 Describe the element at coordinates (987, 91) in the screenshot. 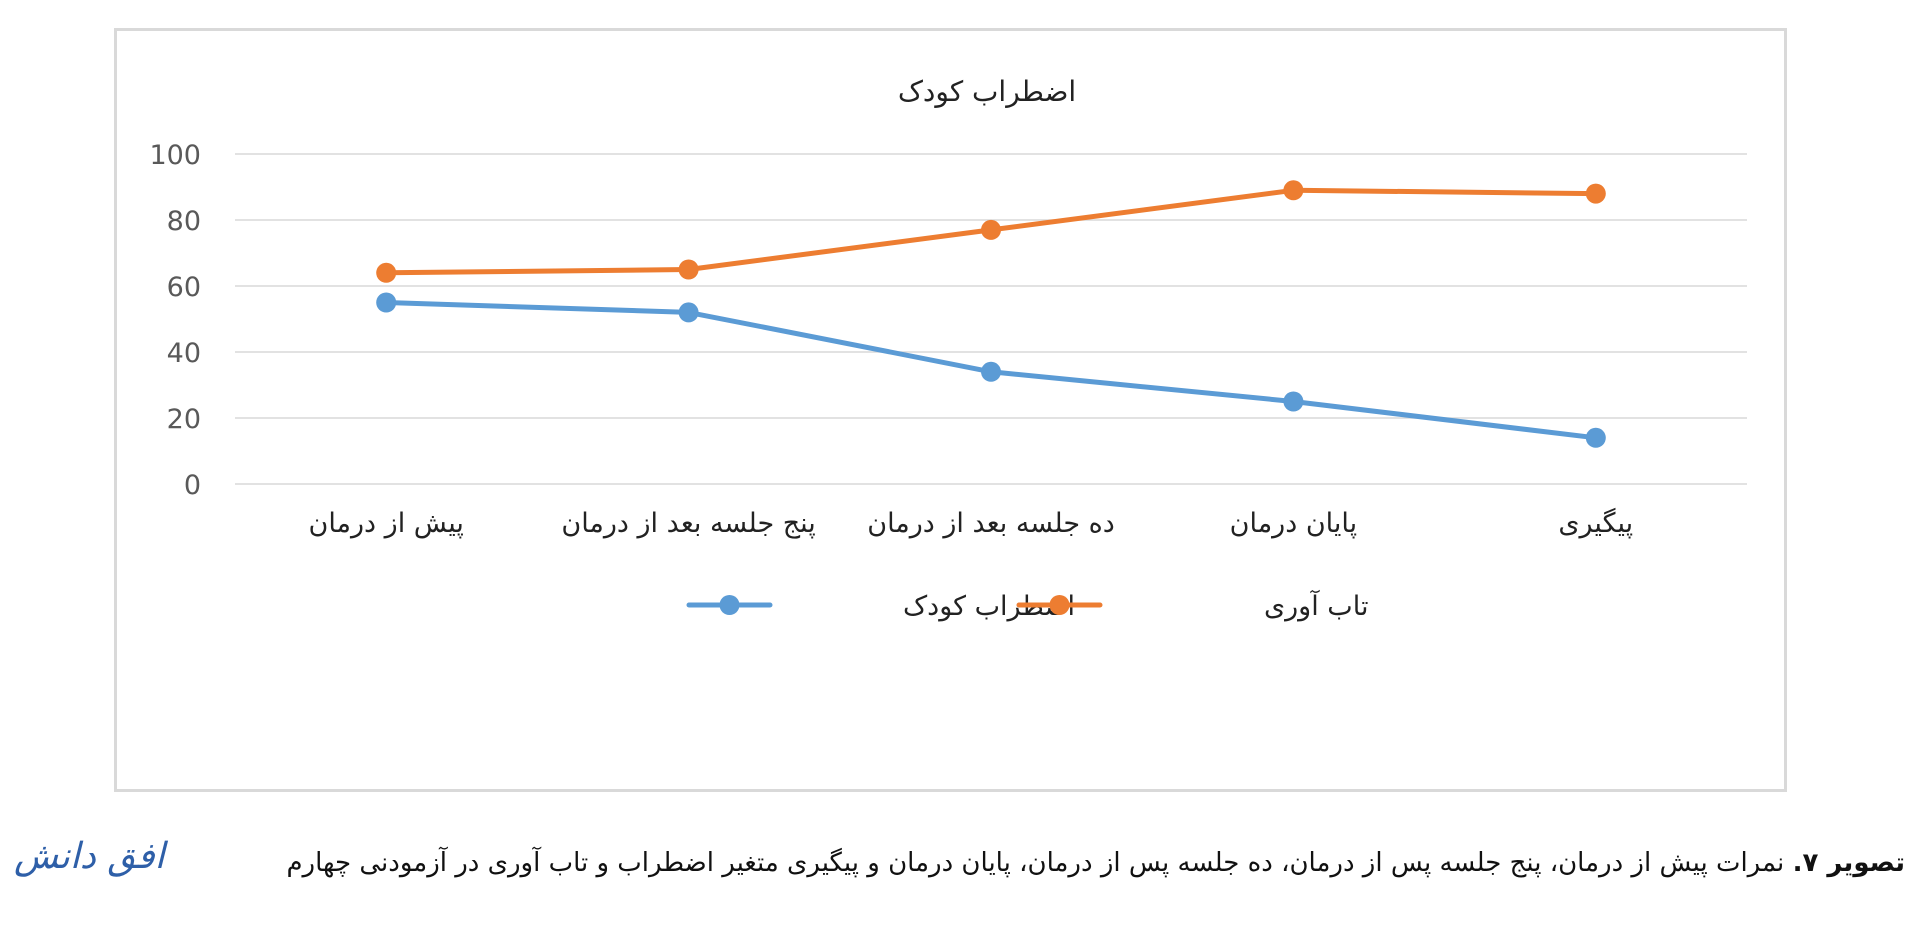

I see `chart-title: اضطراب کودک` at that location.